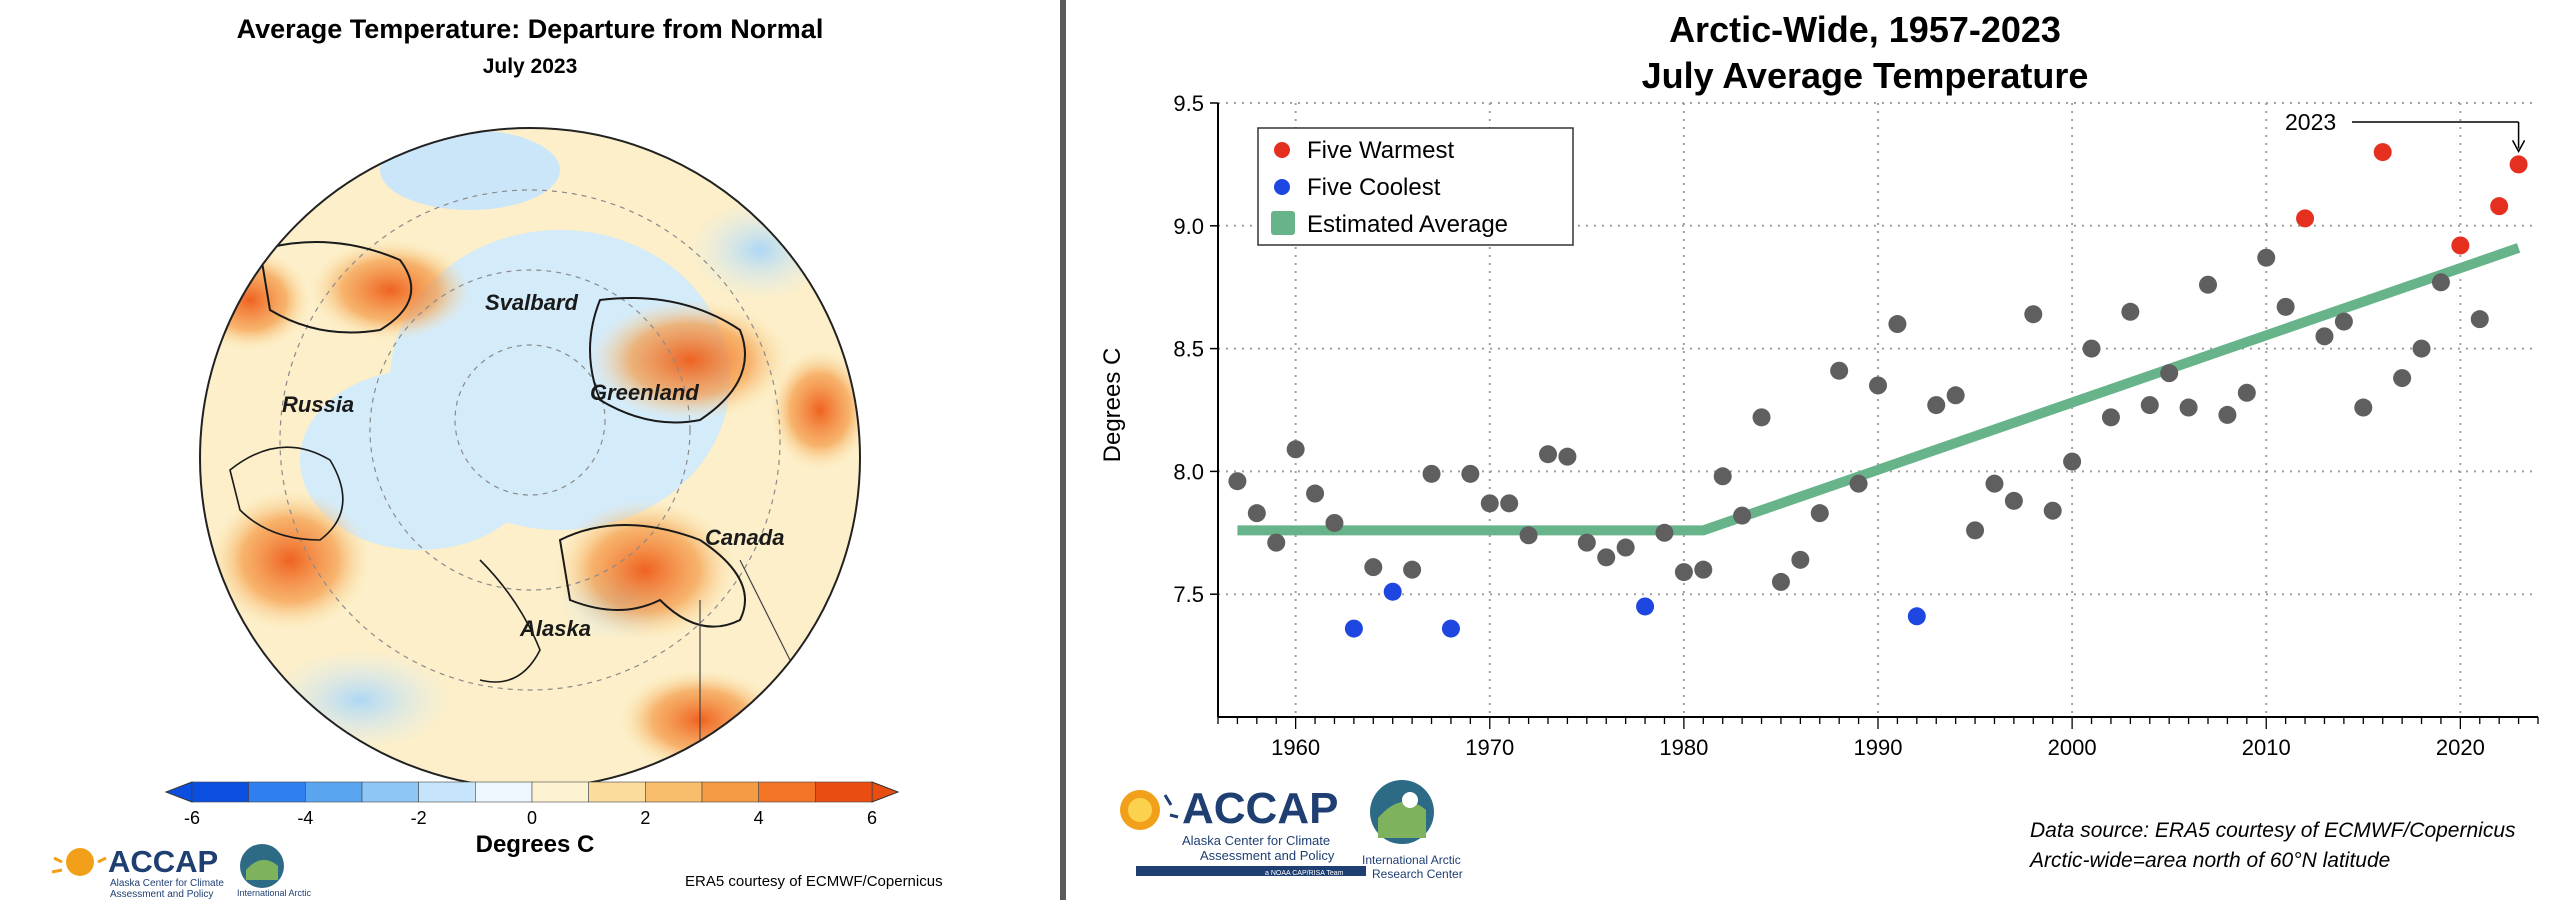 This screenshot has width=2563, height=905. What do you see at coordinates (532, 804) in the screenshot?
I see `colorbar: -6 -4 -2 0 2 4 6` at bounding box center [532, 804].